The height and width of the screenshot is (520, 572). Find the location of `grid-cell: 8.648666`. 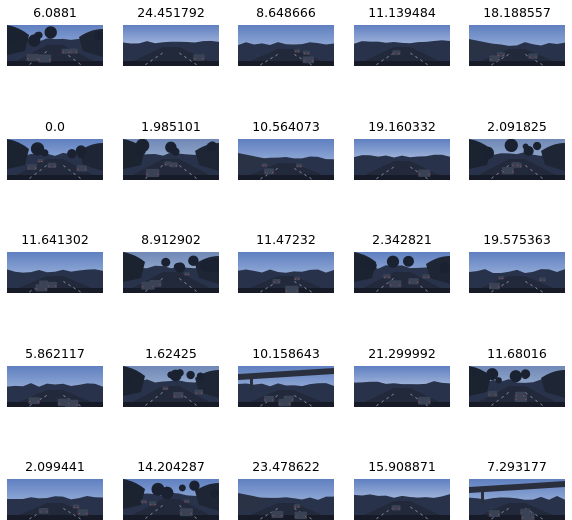

grid-cell: 8.648666 is located at coordinates (286, 35).